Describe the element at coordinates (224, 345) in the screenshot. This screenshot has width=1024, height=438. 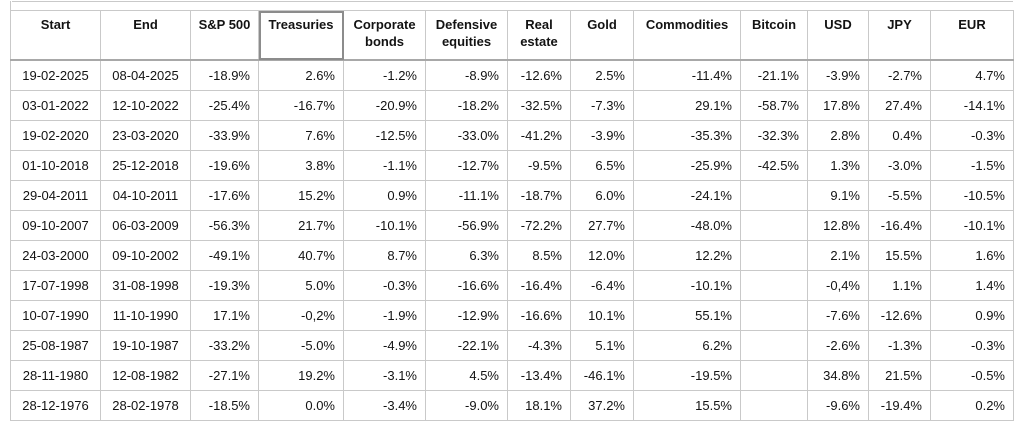
I see `value-cell: -33.2%` at that location.